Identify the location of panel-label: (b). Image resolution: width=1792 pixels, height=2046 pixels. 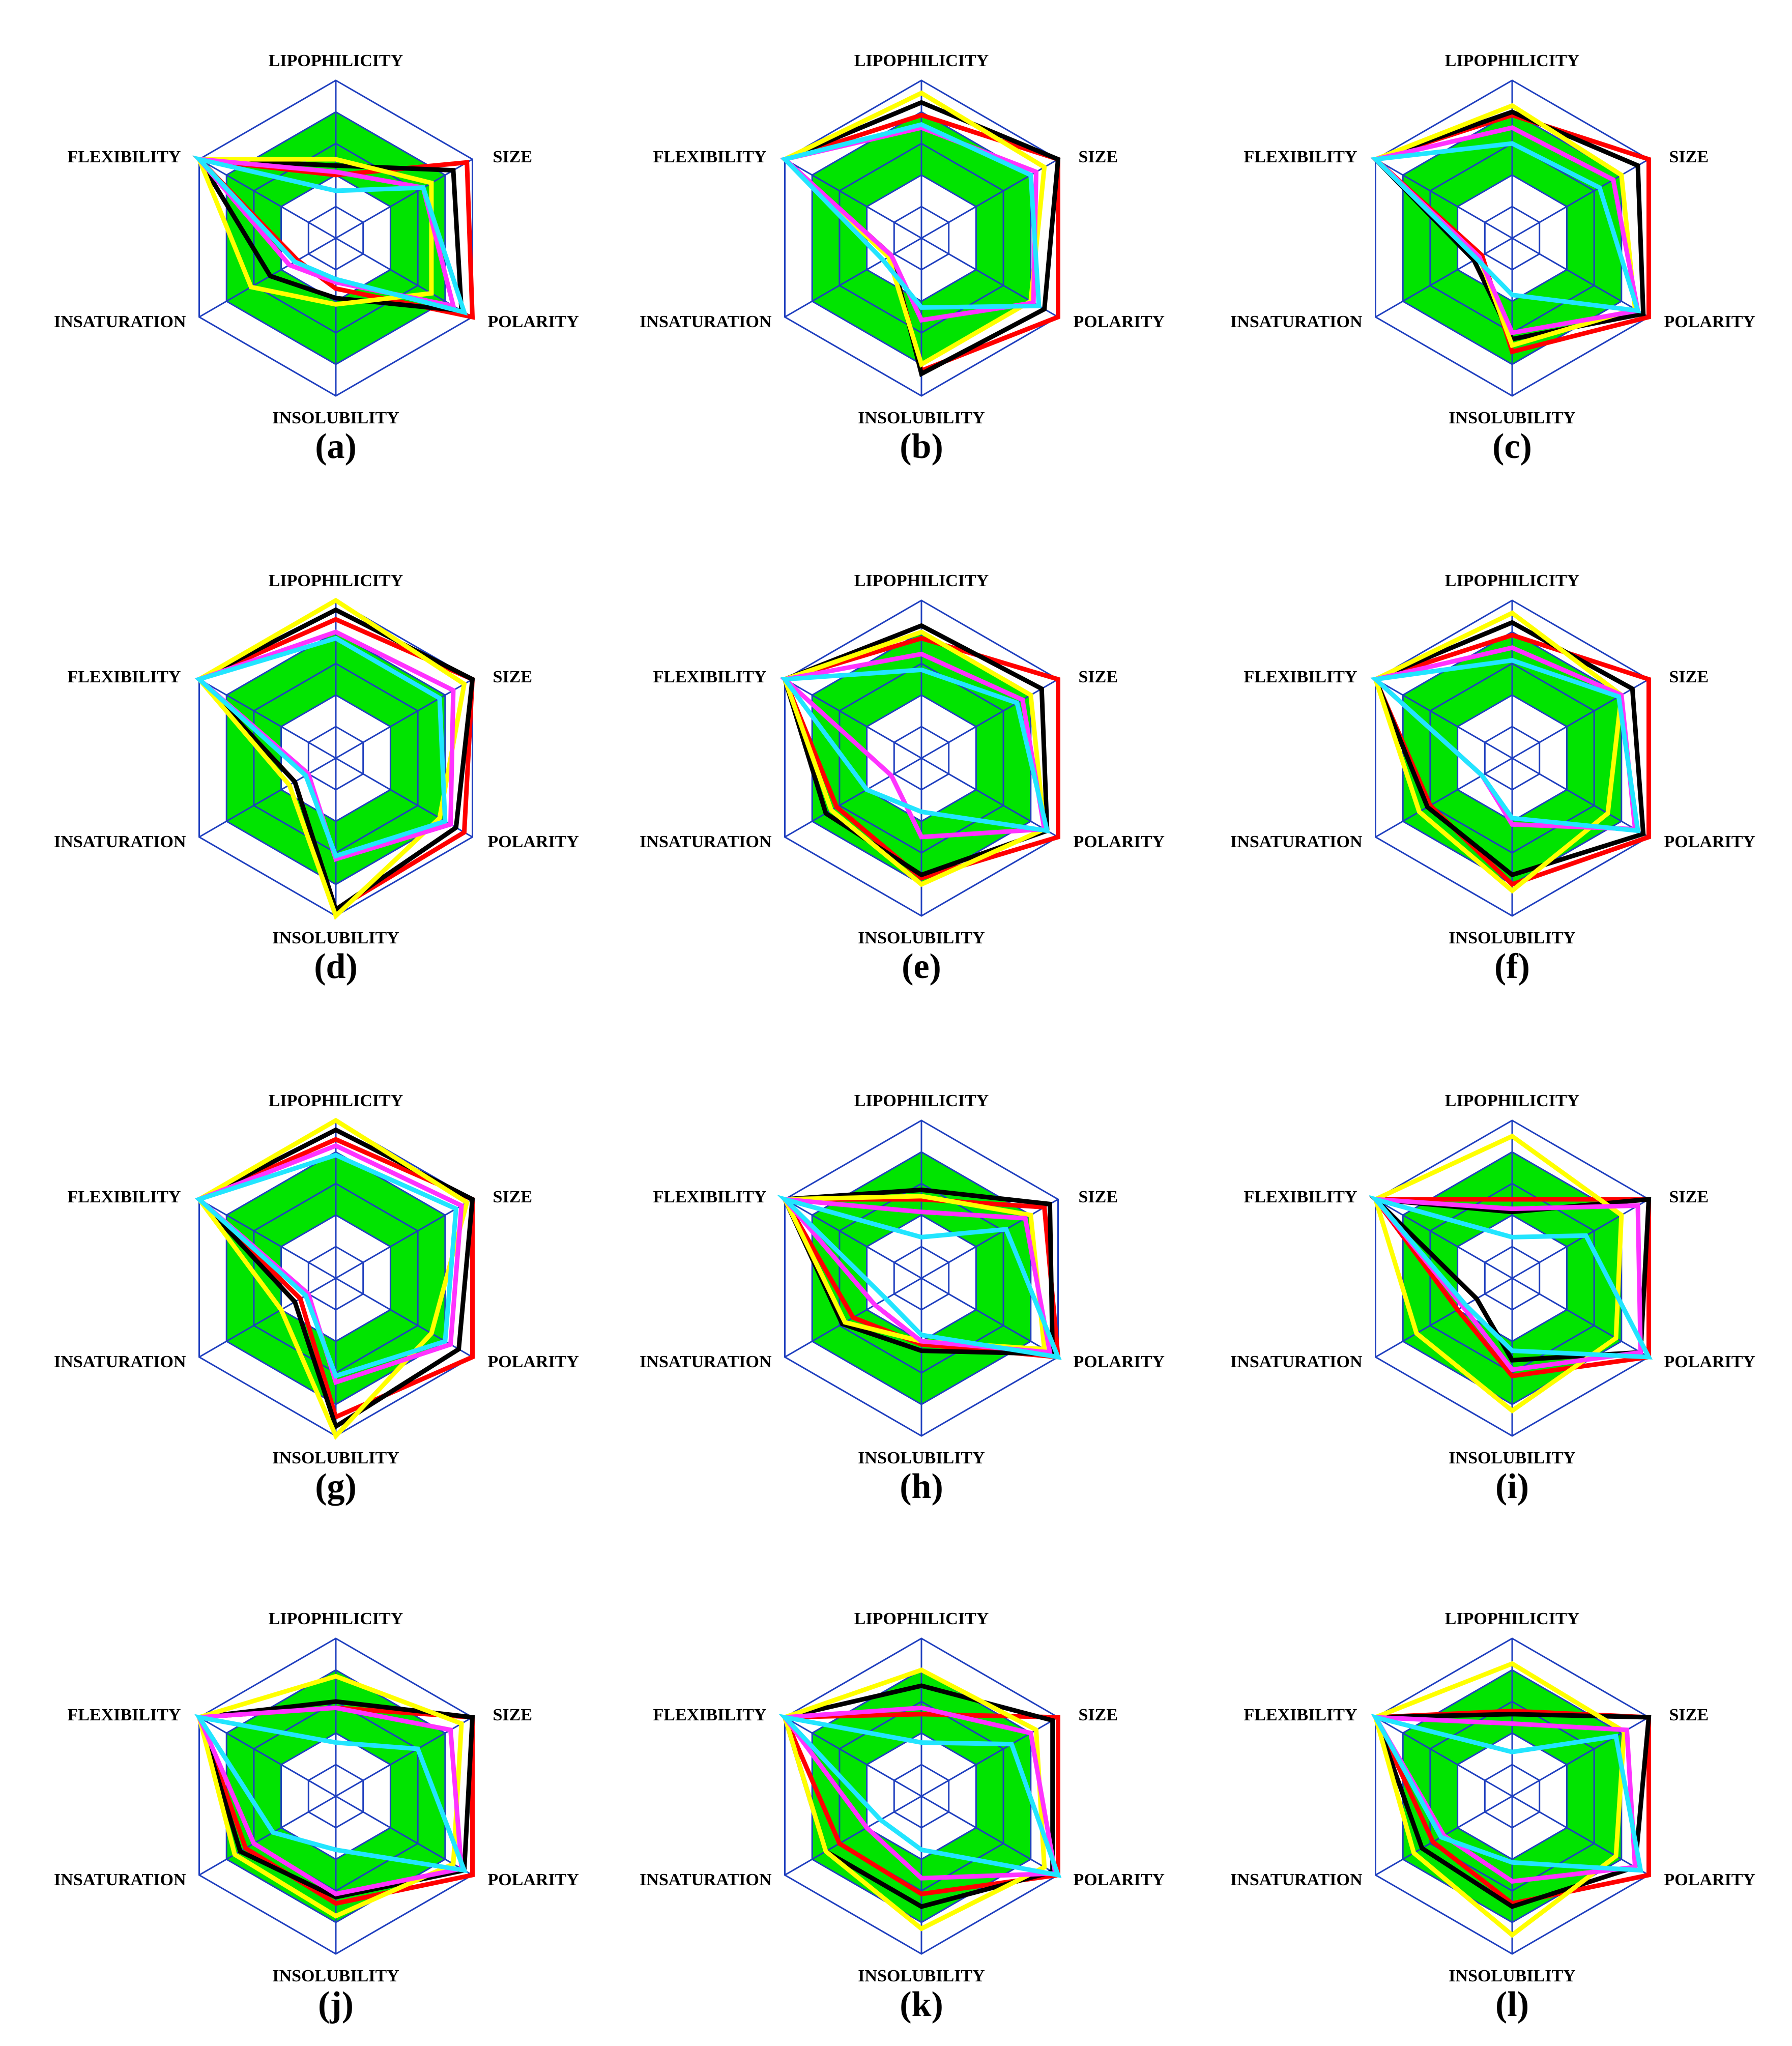
(921, 446).